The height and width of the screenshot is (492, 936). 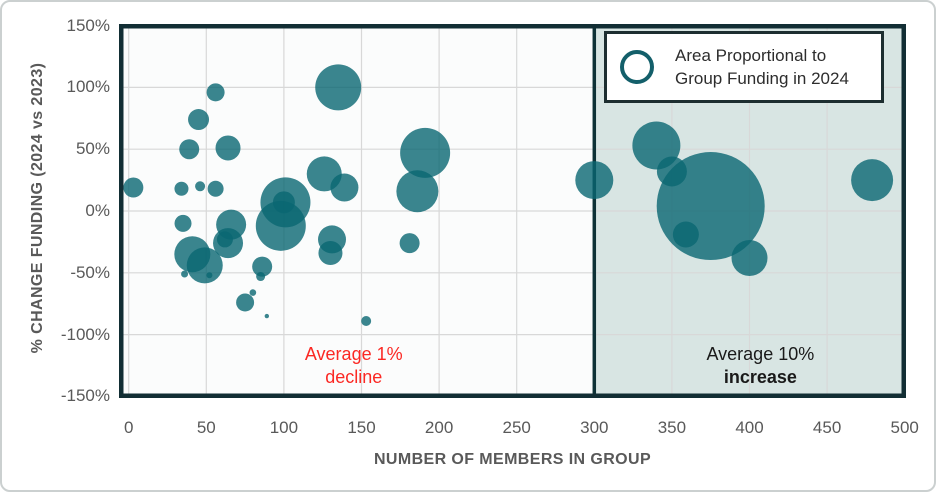 I want to click on x-tick-label: 50, so click(x=206, y=427).